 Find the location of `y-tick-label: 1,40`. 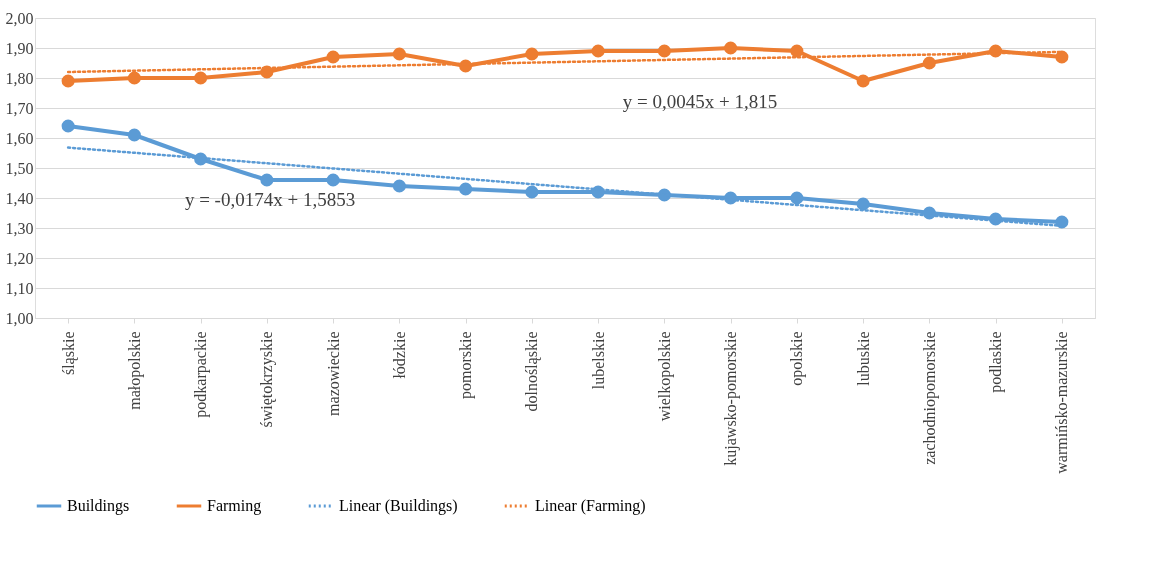

y-tick-label: 1,40 is located at coordinates (19, 198).